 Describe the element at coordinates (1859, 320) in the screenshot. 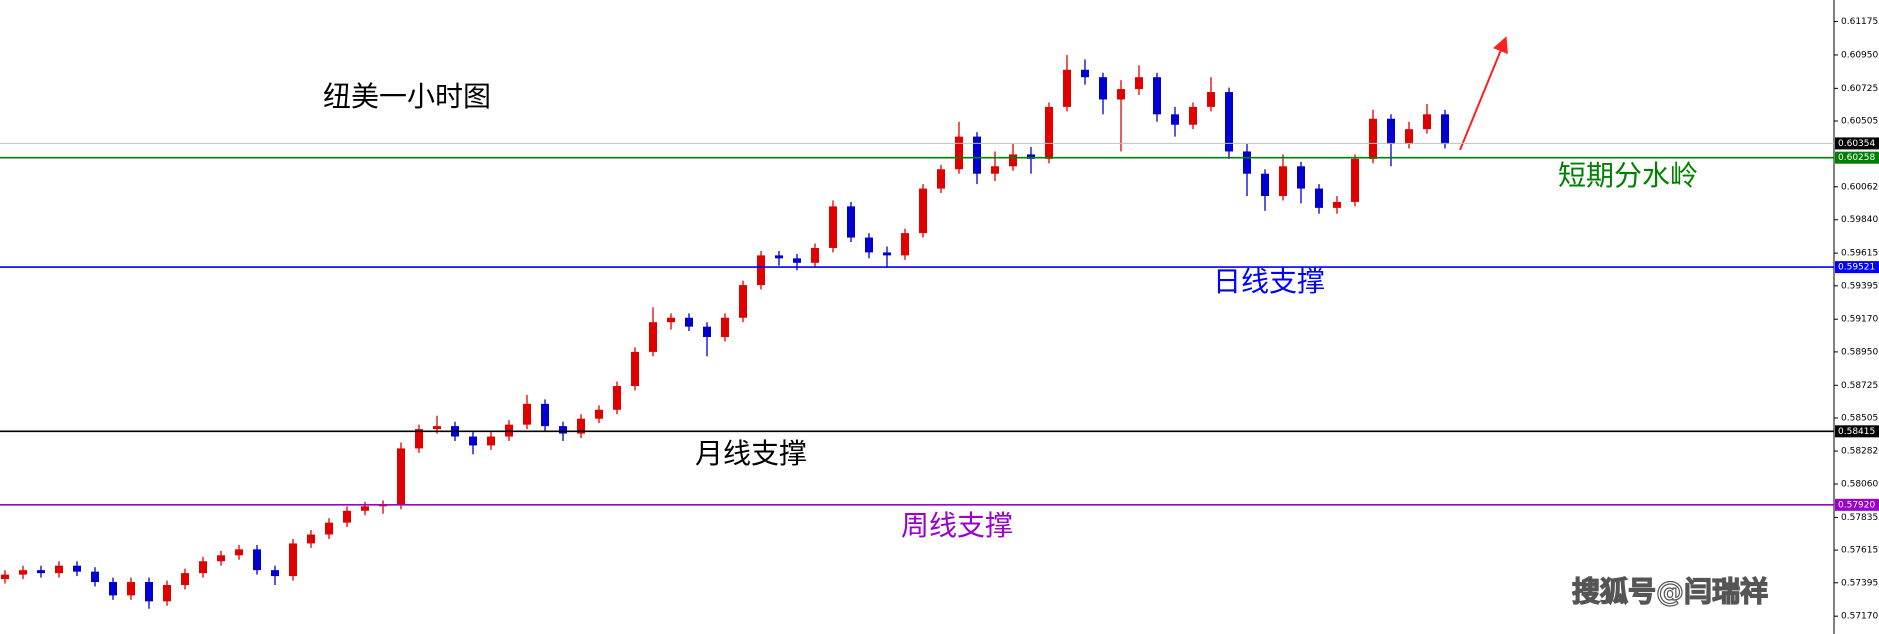

I see `y-tick-label: 0.59170` at that location.